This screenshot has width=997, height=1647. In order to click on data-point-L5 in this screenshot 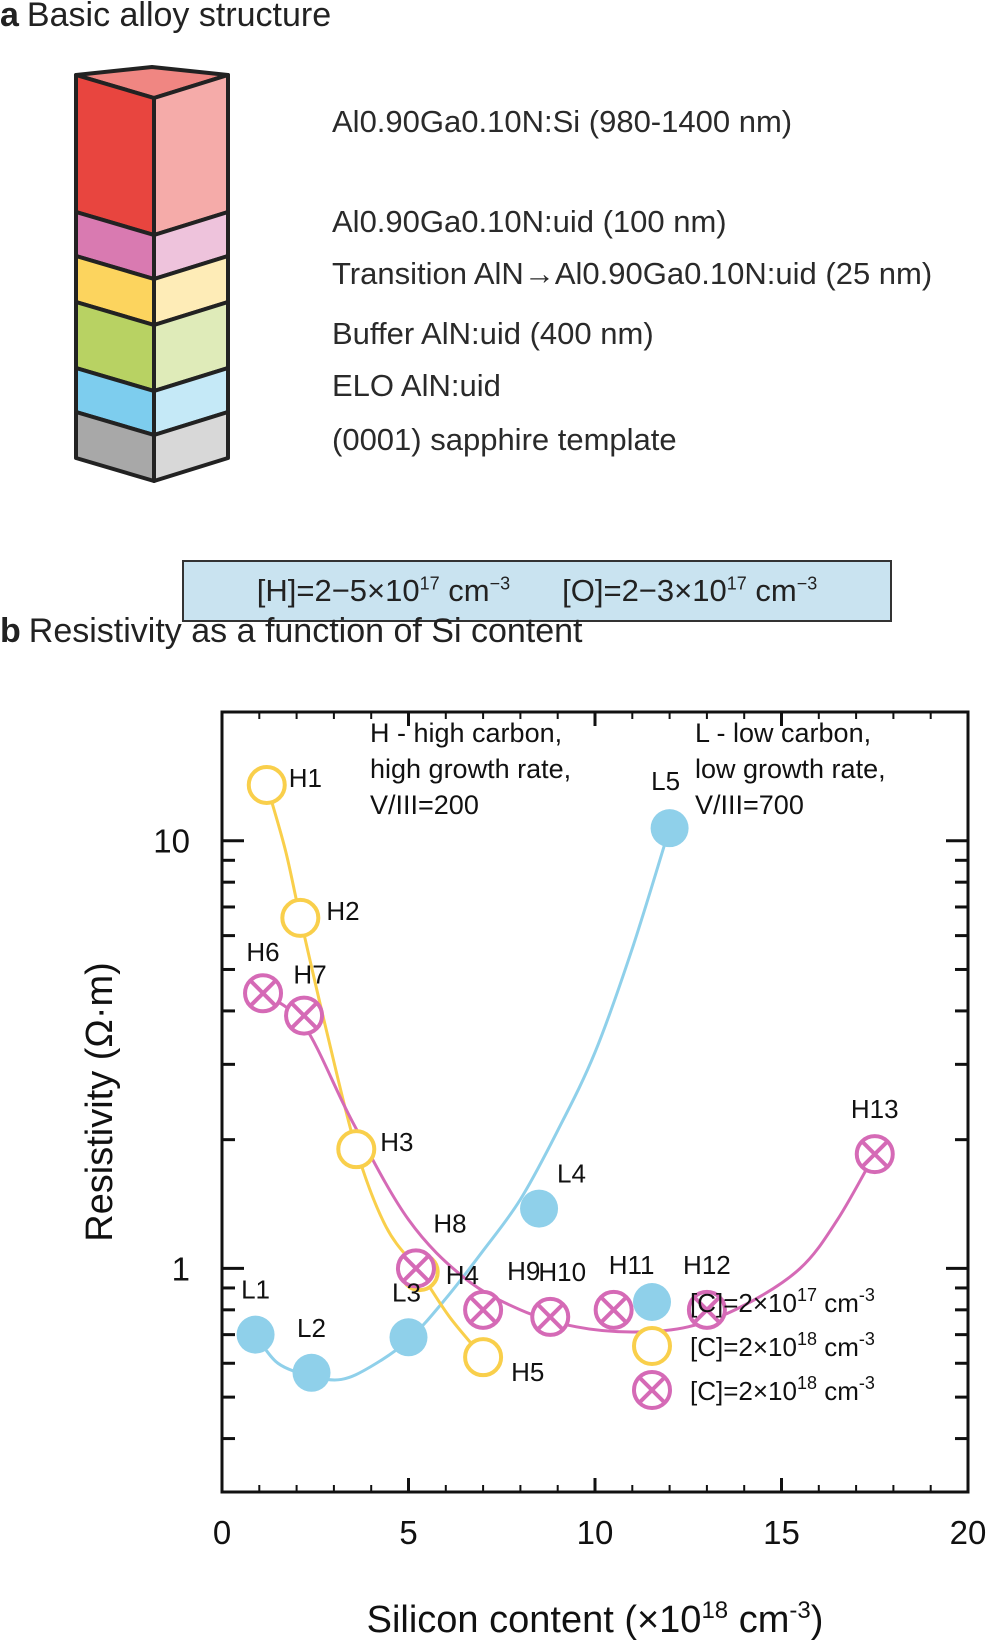, I will do `click(669, 828)`.